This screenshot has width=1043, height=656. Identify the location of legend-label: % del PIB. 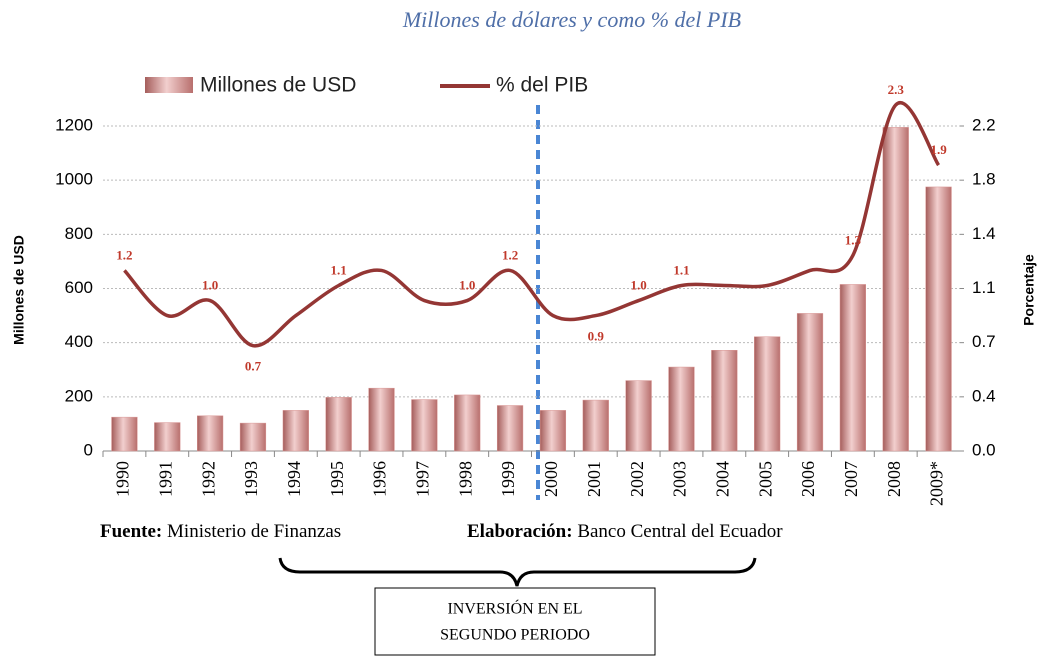
(542, 85).